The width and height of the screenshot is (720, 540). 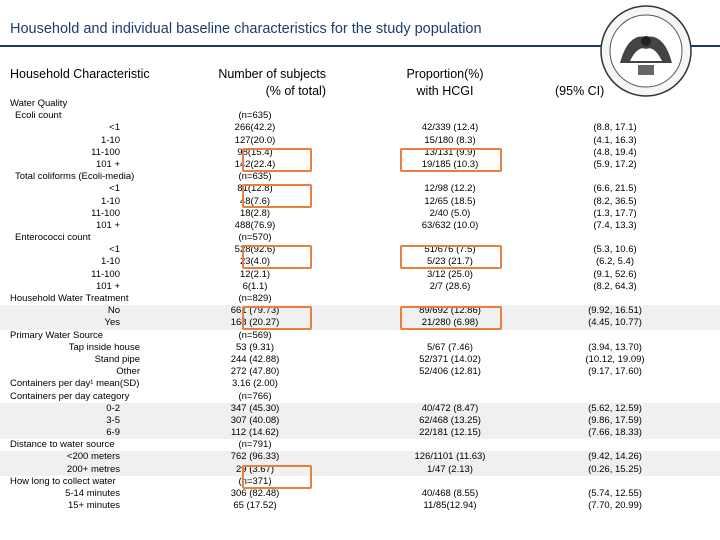 What do you see at coordinates (360, 104) in the screenshot?
I see `table-row: Water Quality` at bounding box center [360, 104].